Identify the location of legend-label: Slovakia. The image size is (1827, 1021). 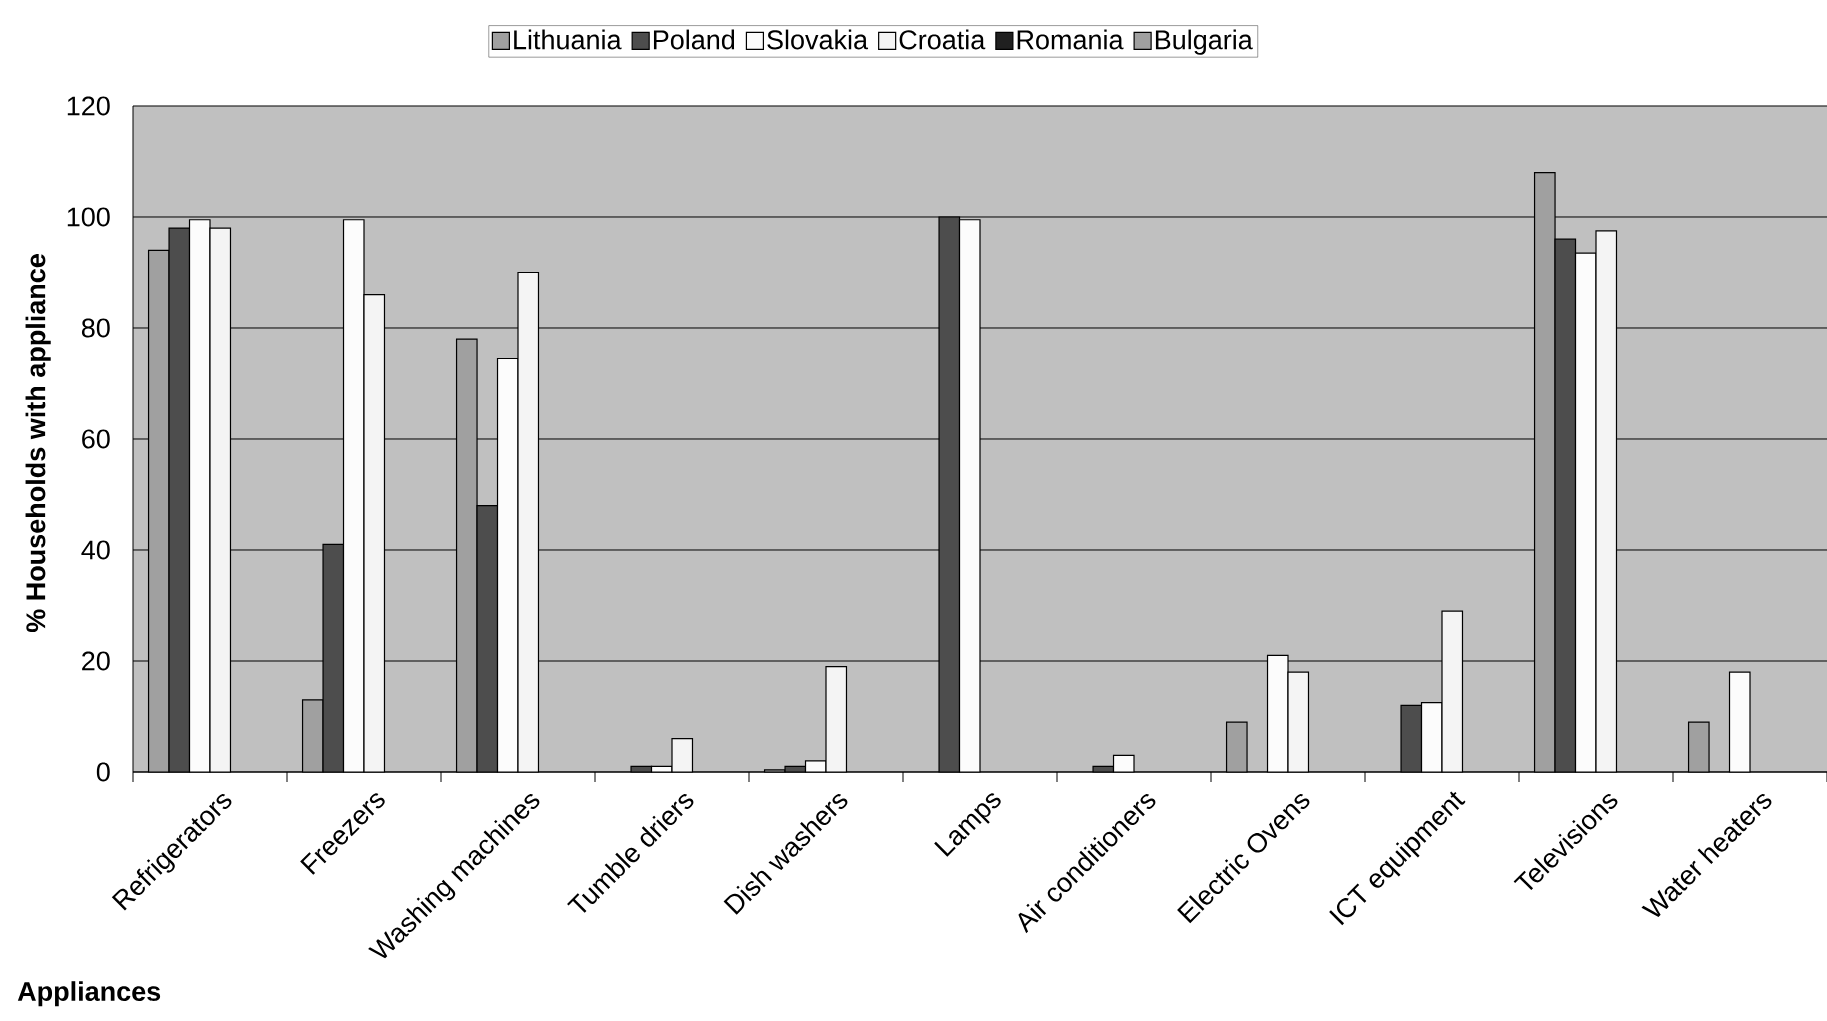
(818, 39).